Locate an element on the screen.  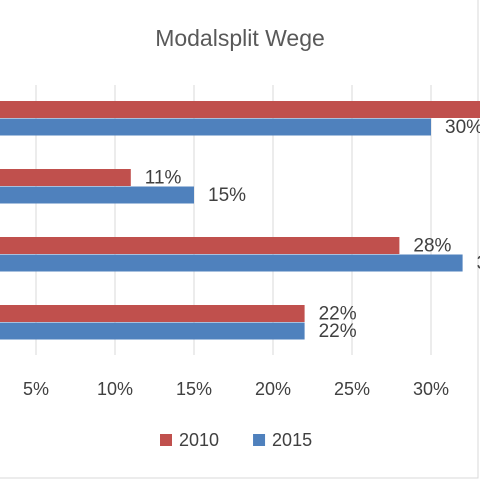
data-label: 15% is located at coordinates (227, 195).